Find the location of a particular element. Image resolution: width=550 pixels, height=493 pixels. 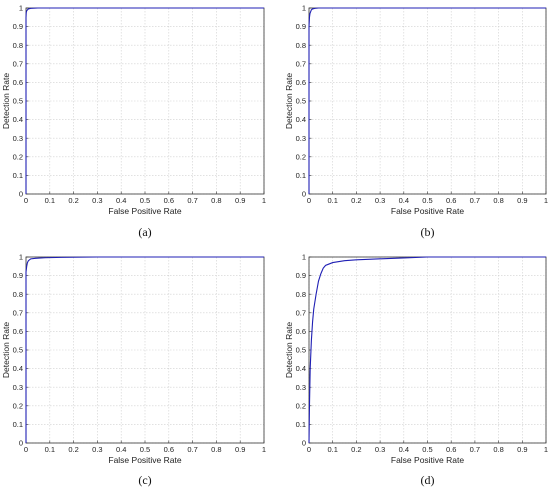

panel-caption: (c) is located at coordinates (144, 480).